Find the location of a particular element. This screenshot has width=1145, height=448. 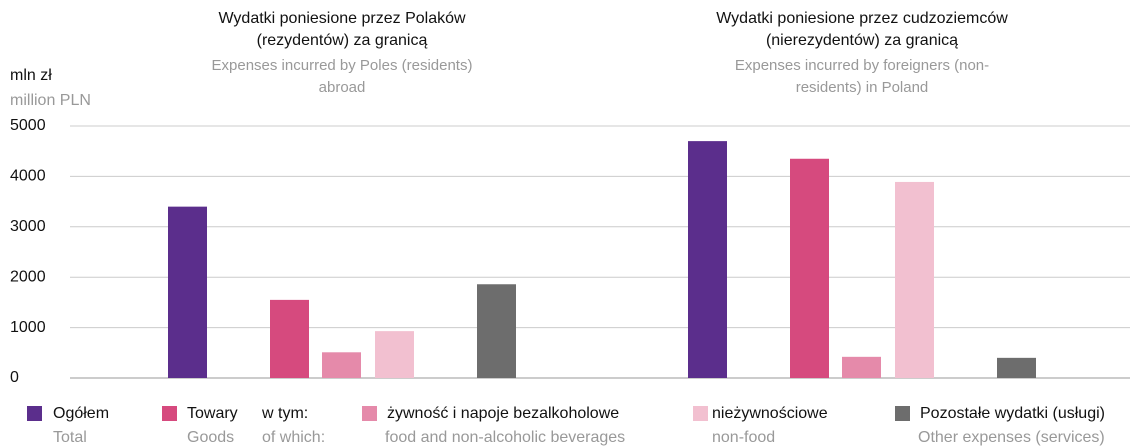

y-tick-label: 4000 is located at coordinates (28, 176).